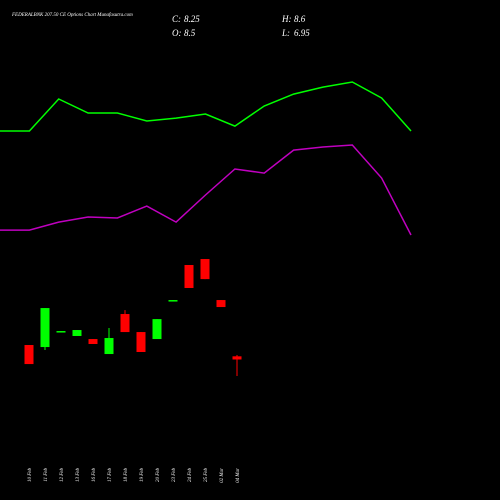 The height and width of the screenshot is (500, 500). Describe the element at coordinates (30, 475) in the screenshot. I see `x-tick-label: 10 Feb` at that location.